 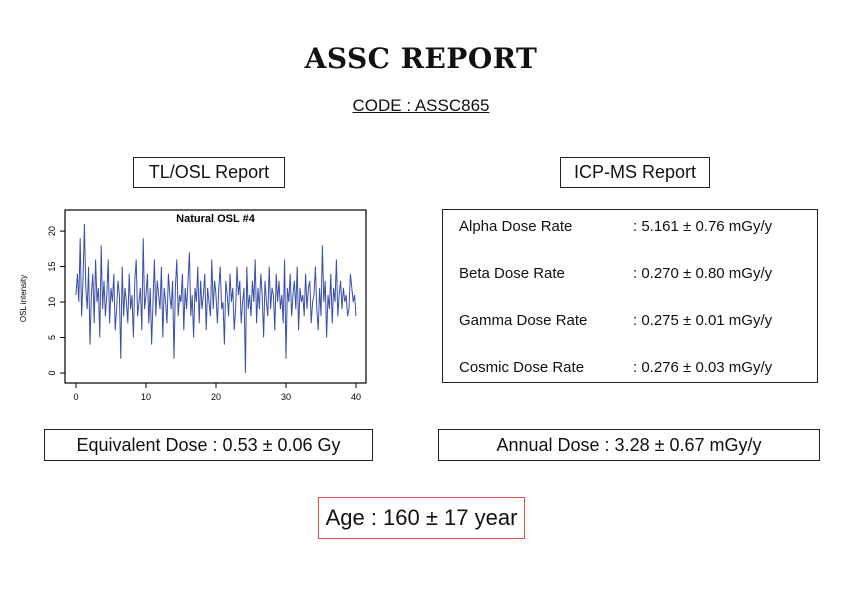 What do you see at coordinates (703, 226) in the screenshot?
I see `dose-rate-value: : 5.161 ± 0.76 mGy/y` at bounding box center [703, 226].